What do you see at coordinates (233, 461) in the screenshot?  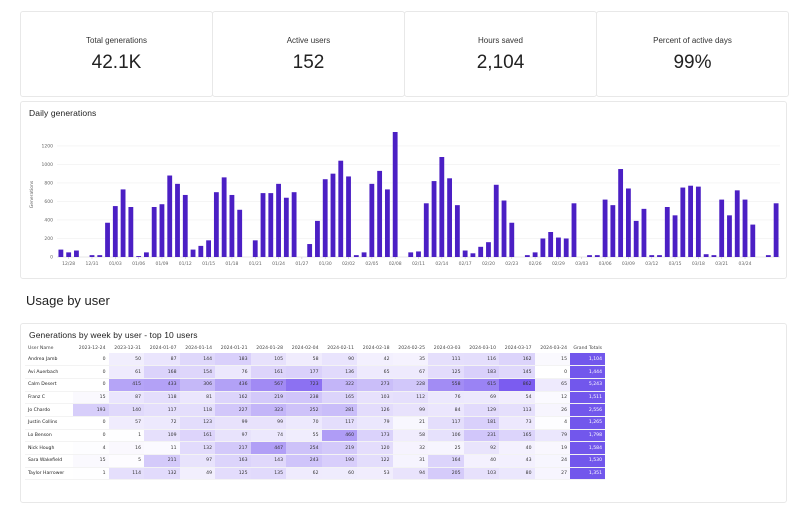 I see `heatmap-cell: 163` at bounding box center [233, 461].